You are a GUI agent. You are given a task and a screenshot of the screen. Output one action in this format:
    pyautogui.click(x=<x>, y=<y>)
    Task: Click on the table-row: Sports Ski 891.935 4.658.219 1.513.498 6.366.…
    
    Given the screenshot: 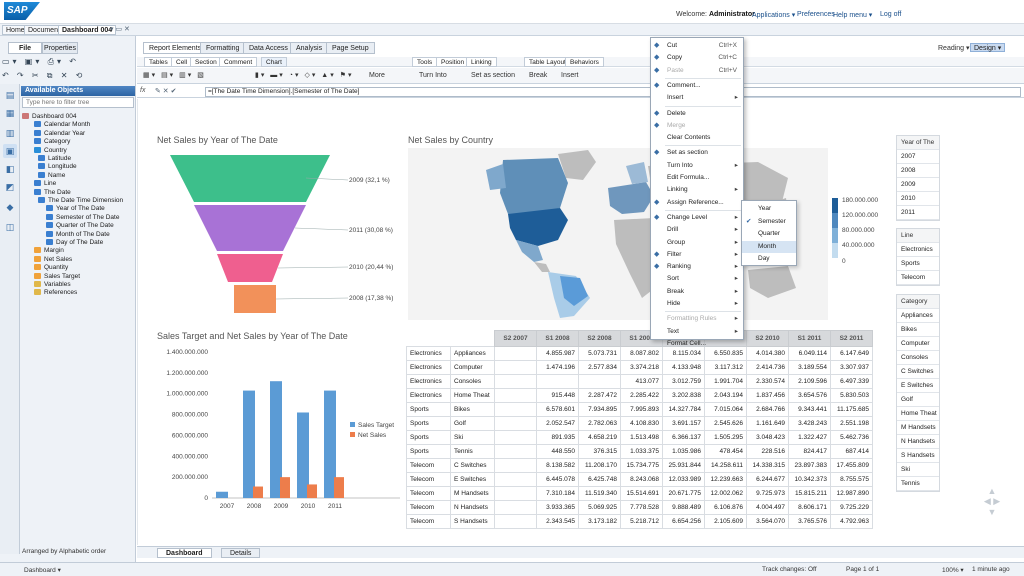 What is the action you would take?
    pyautogui.click(x=639, y=437)
    